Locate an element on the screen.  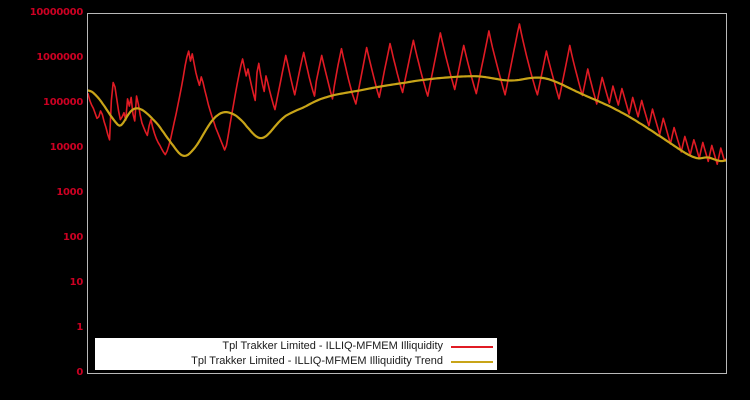
y-axis-tick-label: 1000 is located at coordinates (69, 192).